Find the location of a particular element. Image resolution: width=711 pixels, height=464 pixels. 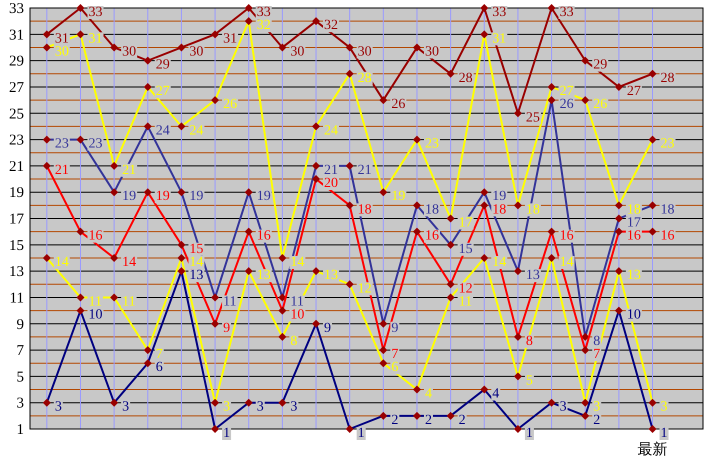

data-label: 23 is located at coordinates (95, 144).